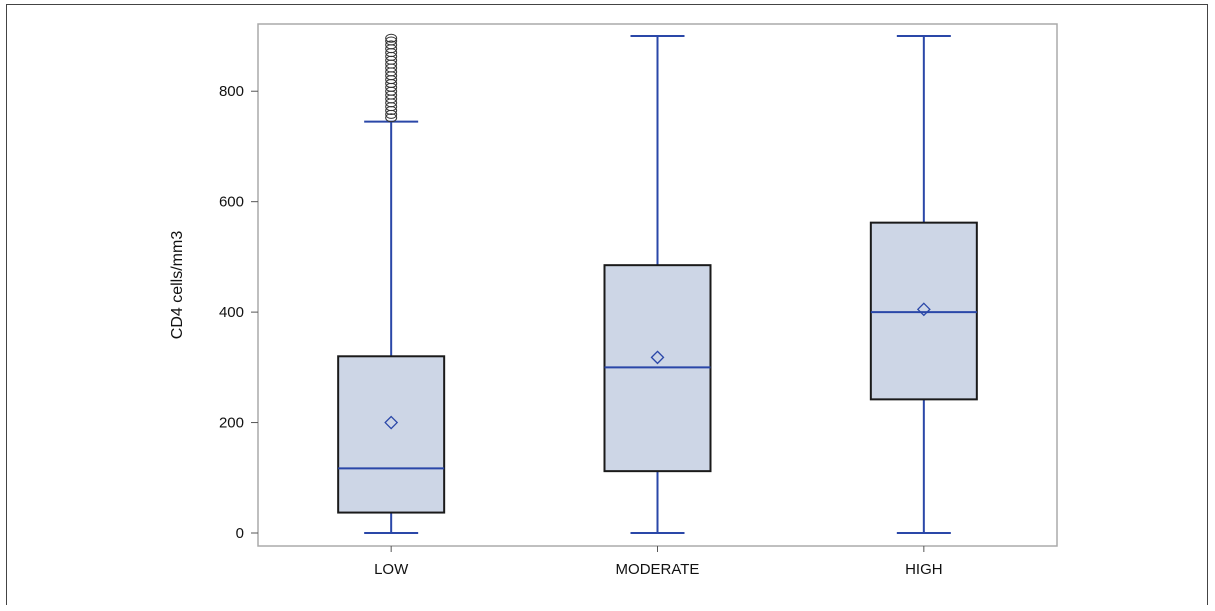  I want to click on y-axis: 0 200 400 600 800, so click(238, 312).